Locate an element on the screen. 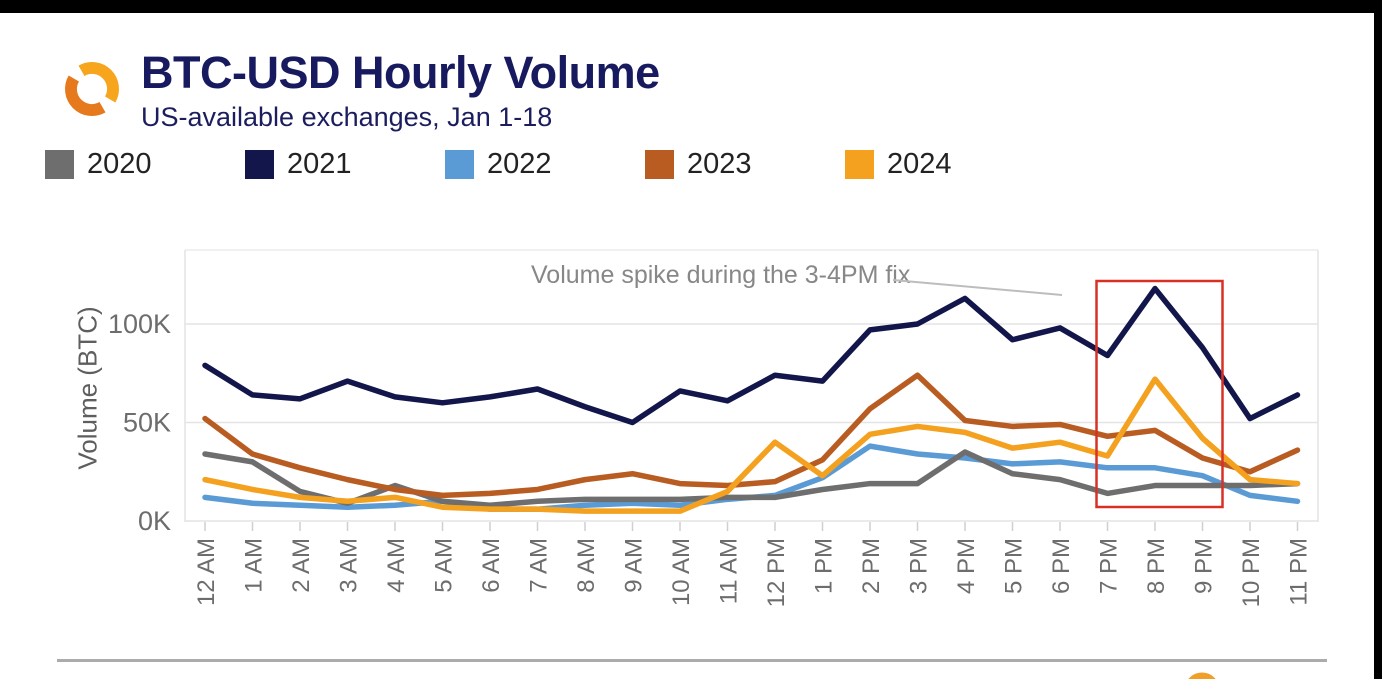 Image resolution: width=1382 pixels, height=679 pixels. x-axis-label: 6 AM is located at coordinates (491, 565).